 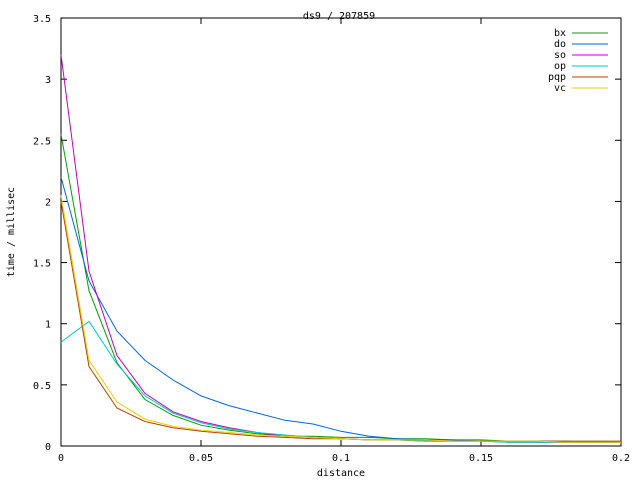 I want to click on y-tick-label: 3, so click(x=48, y=80).